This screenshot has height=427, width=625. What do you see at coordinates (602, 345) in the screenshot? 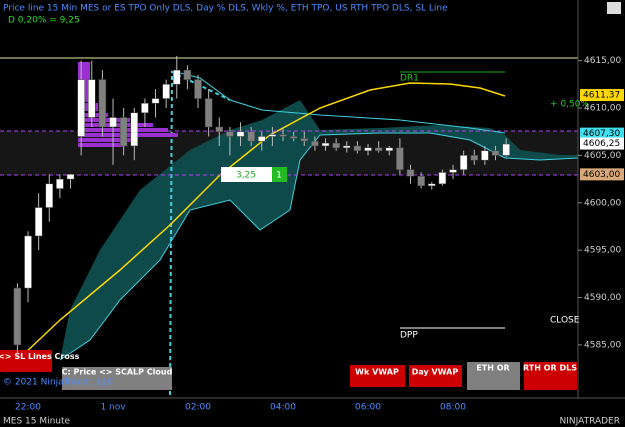
I see `y-tick-label: 4585,00` at bounding box center [602, 345].